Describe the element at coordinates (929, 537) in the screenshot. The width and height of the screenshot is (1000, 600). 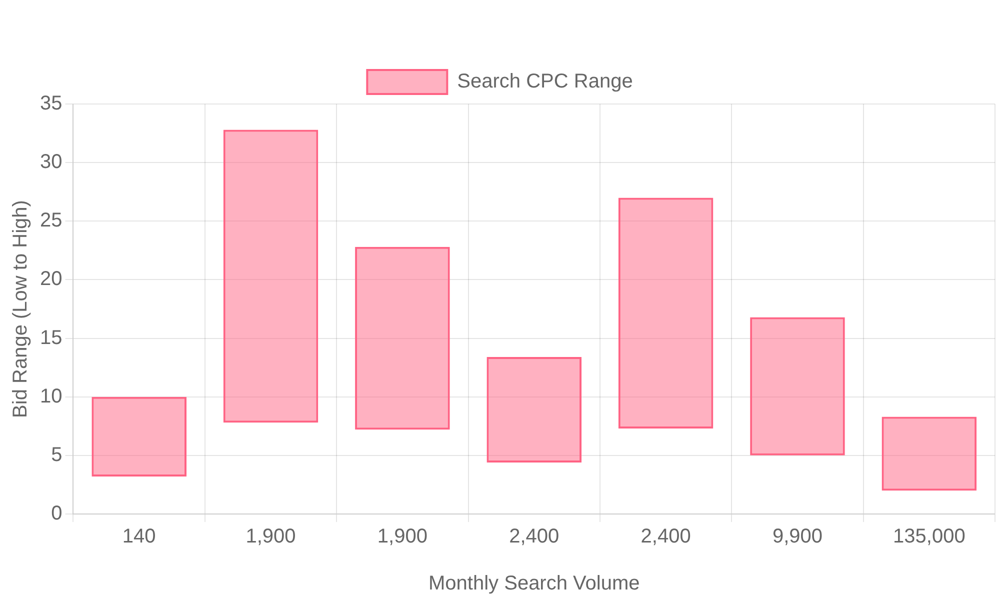
I see `x-tick-label: 135,000` at that location.